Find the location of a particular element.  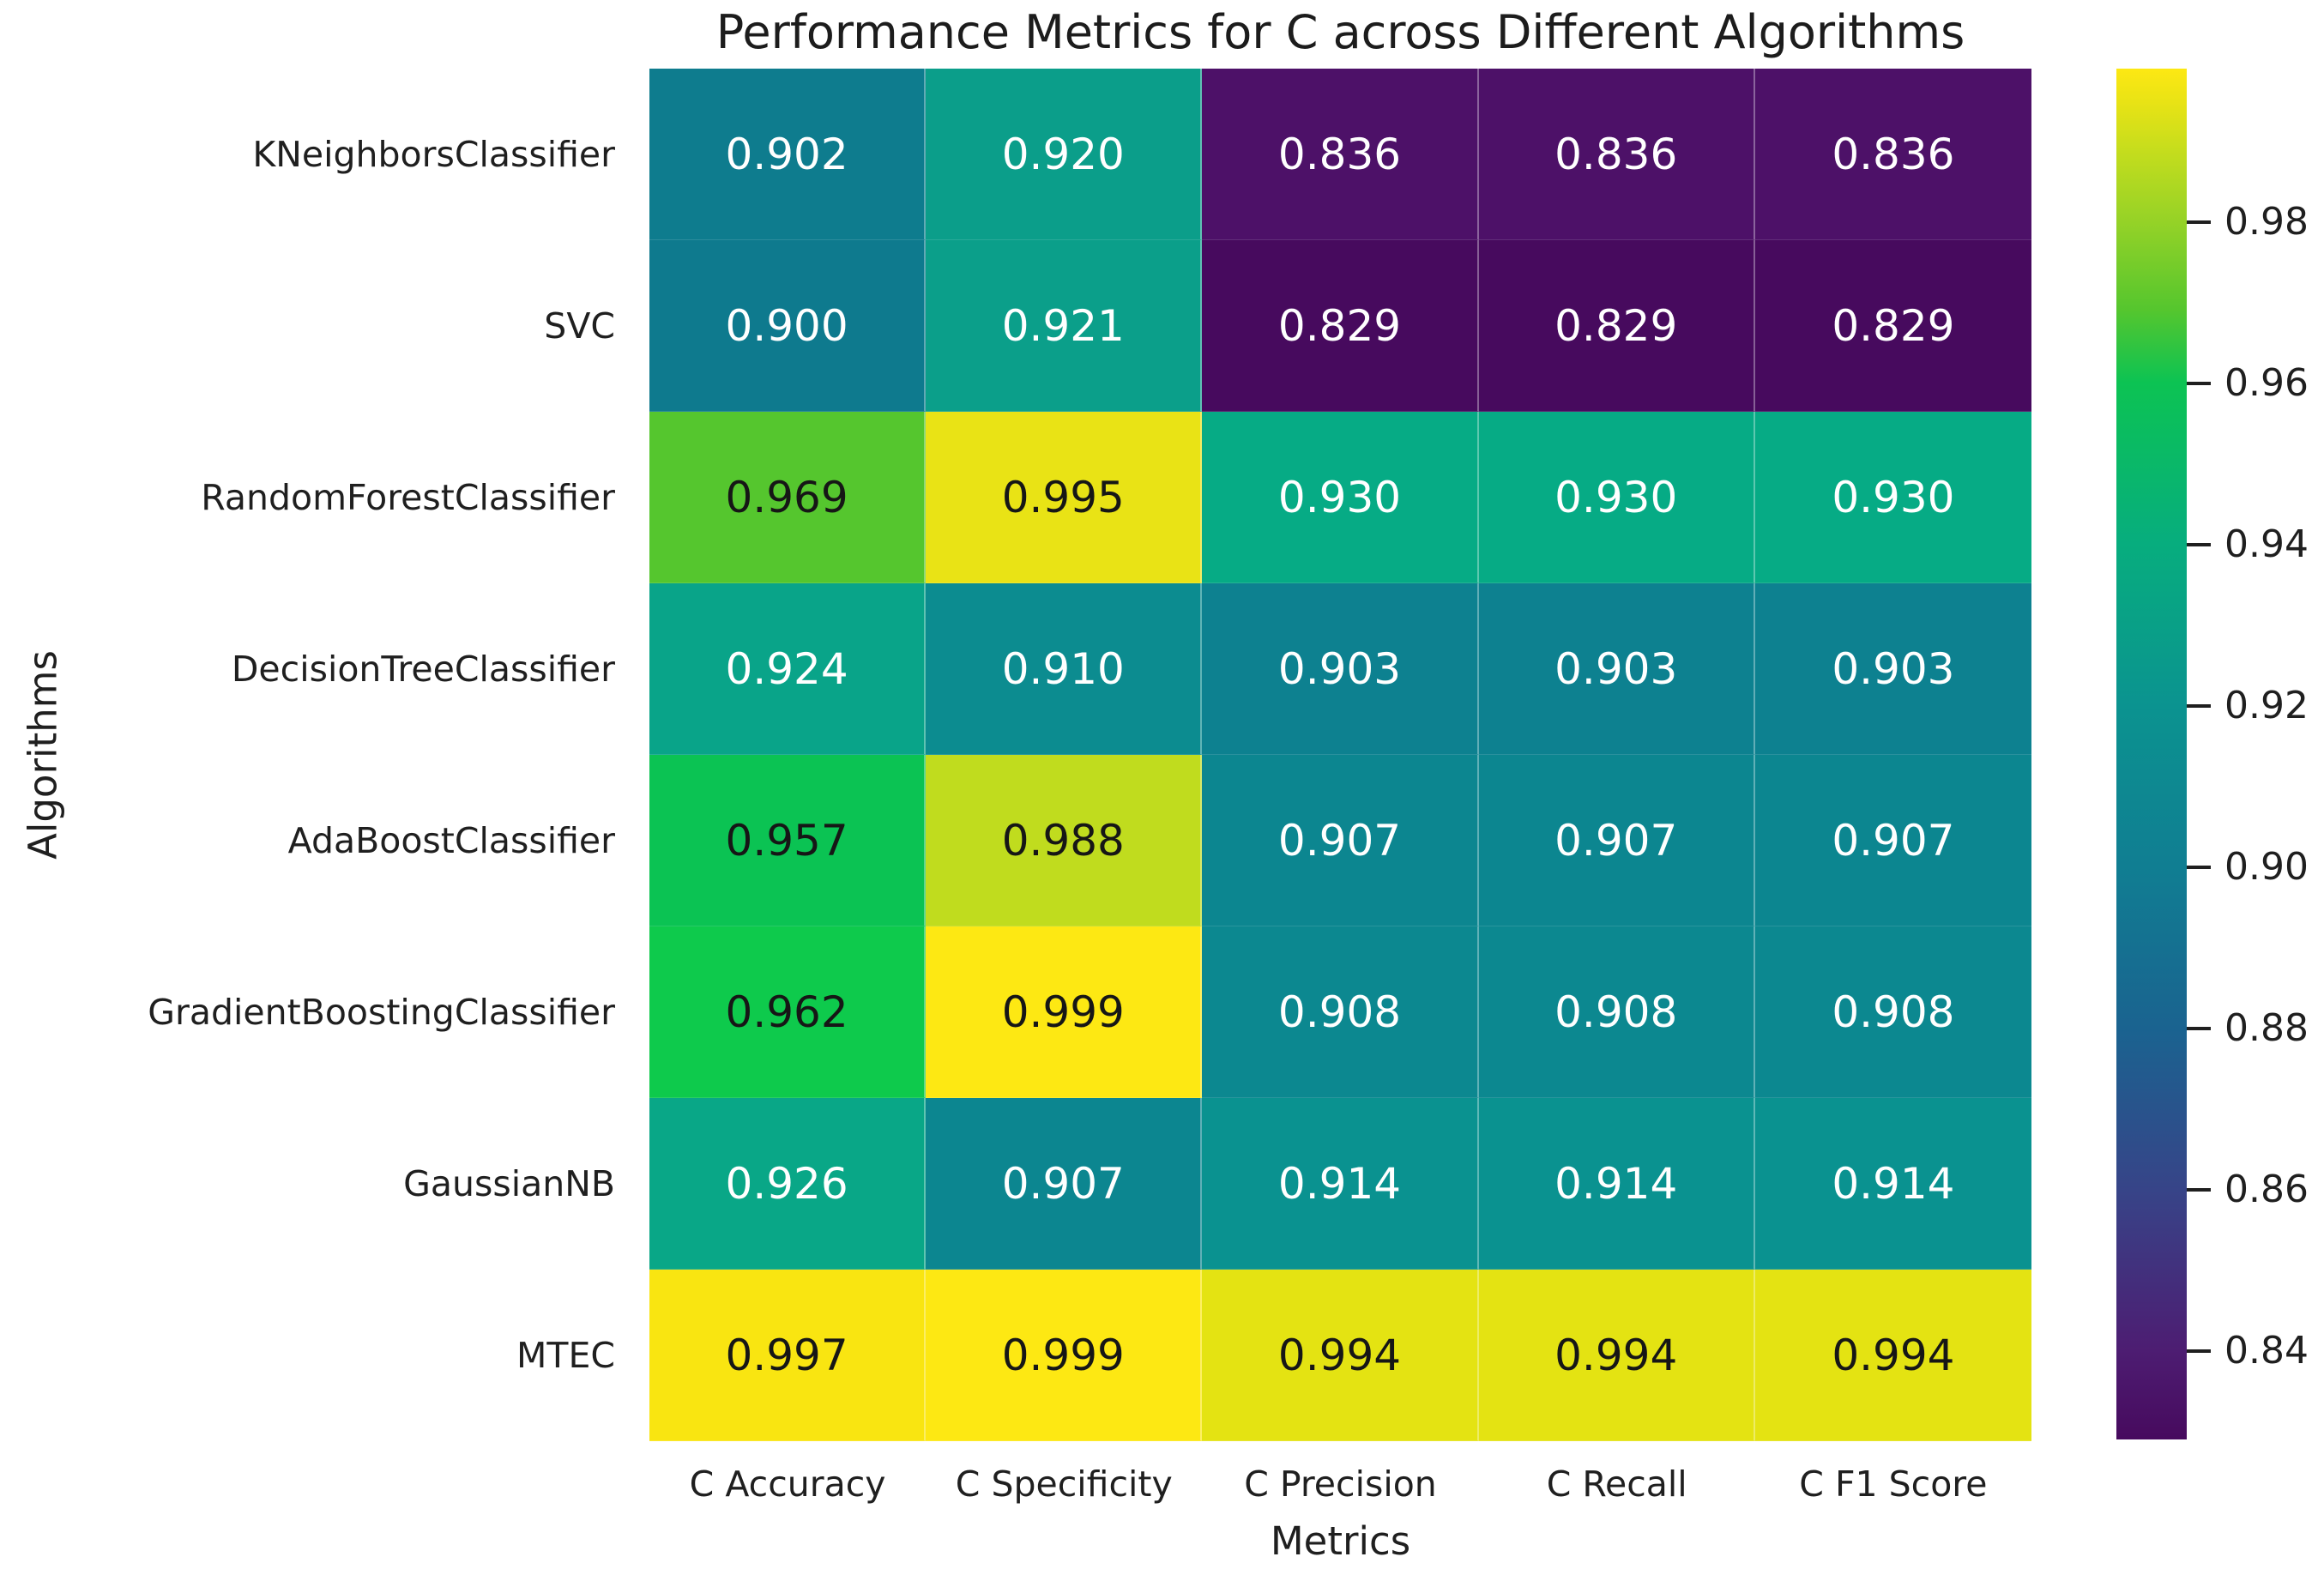

y-tick-label: GradientBoostingClassifier is located at coordinates (382, 1012).